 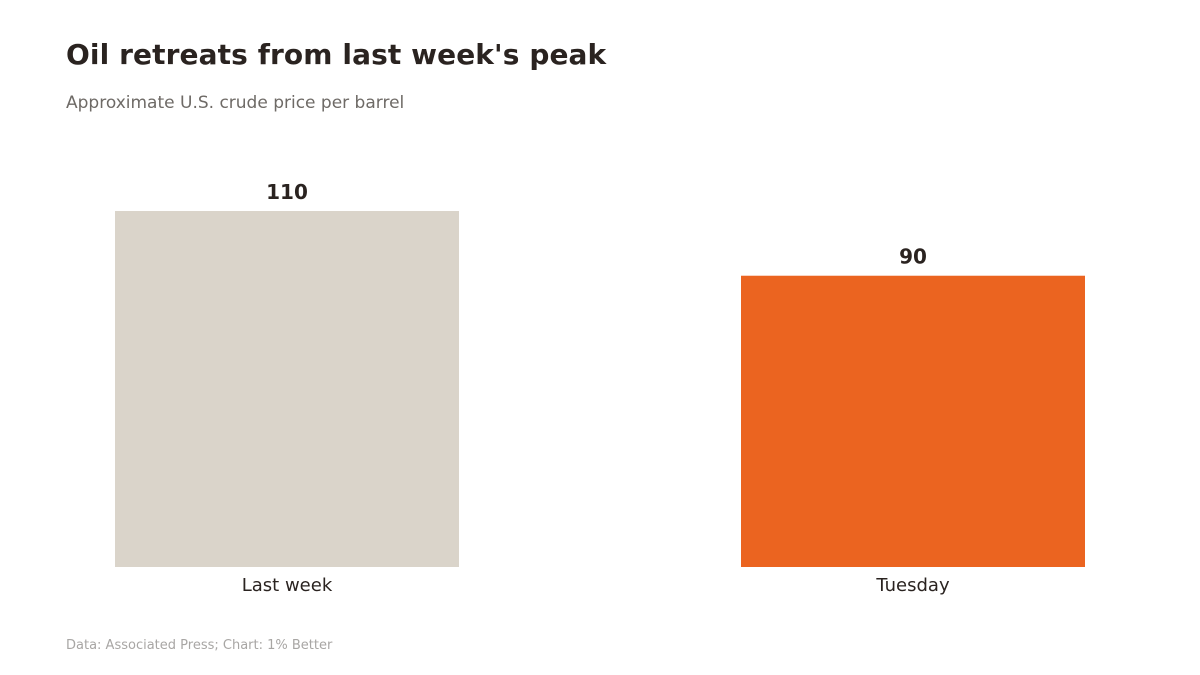 What do you see at coordinates (913, 257) in the screenshot?
I see `data-label-tuesday: 90` at bounding box center [913, 257].